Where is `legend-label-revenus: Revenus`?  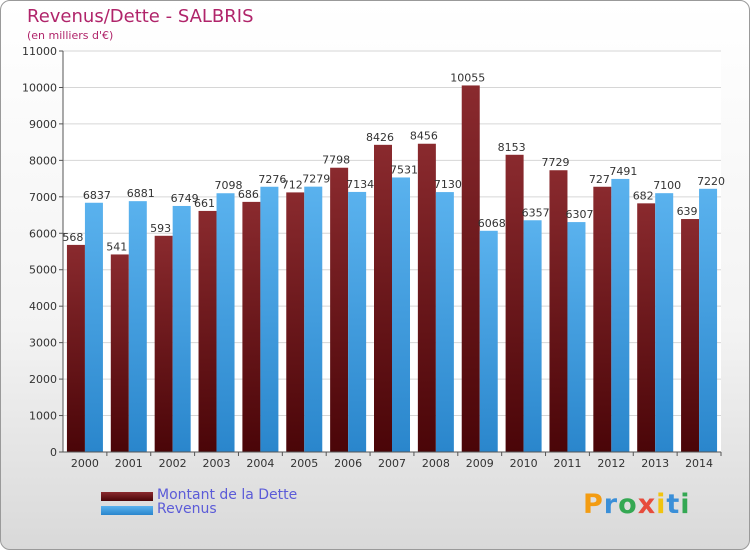 legend-label-revenus: Revenus is located at coordinates (187, 509).